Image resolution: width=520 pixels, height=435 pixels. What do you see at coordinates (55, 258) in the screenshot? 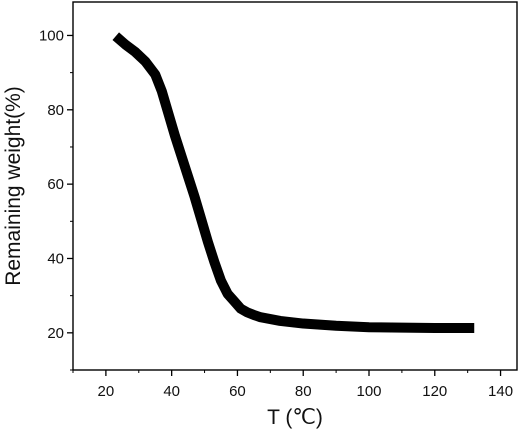
I see `y-tick-label-40: 40` at bounding box center [55, 258].